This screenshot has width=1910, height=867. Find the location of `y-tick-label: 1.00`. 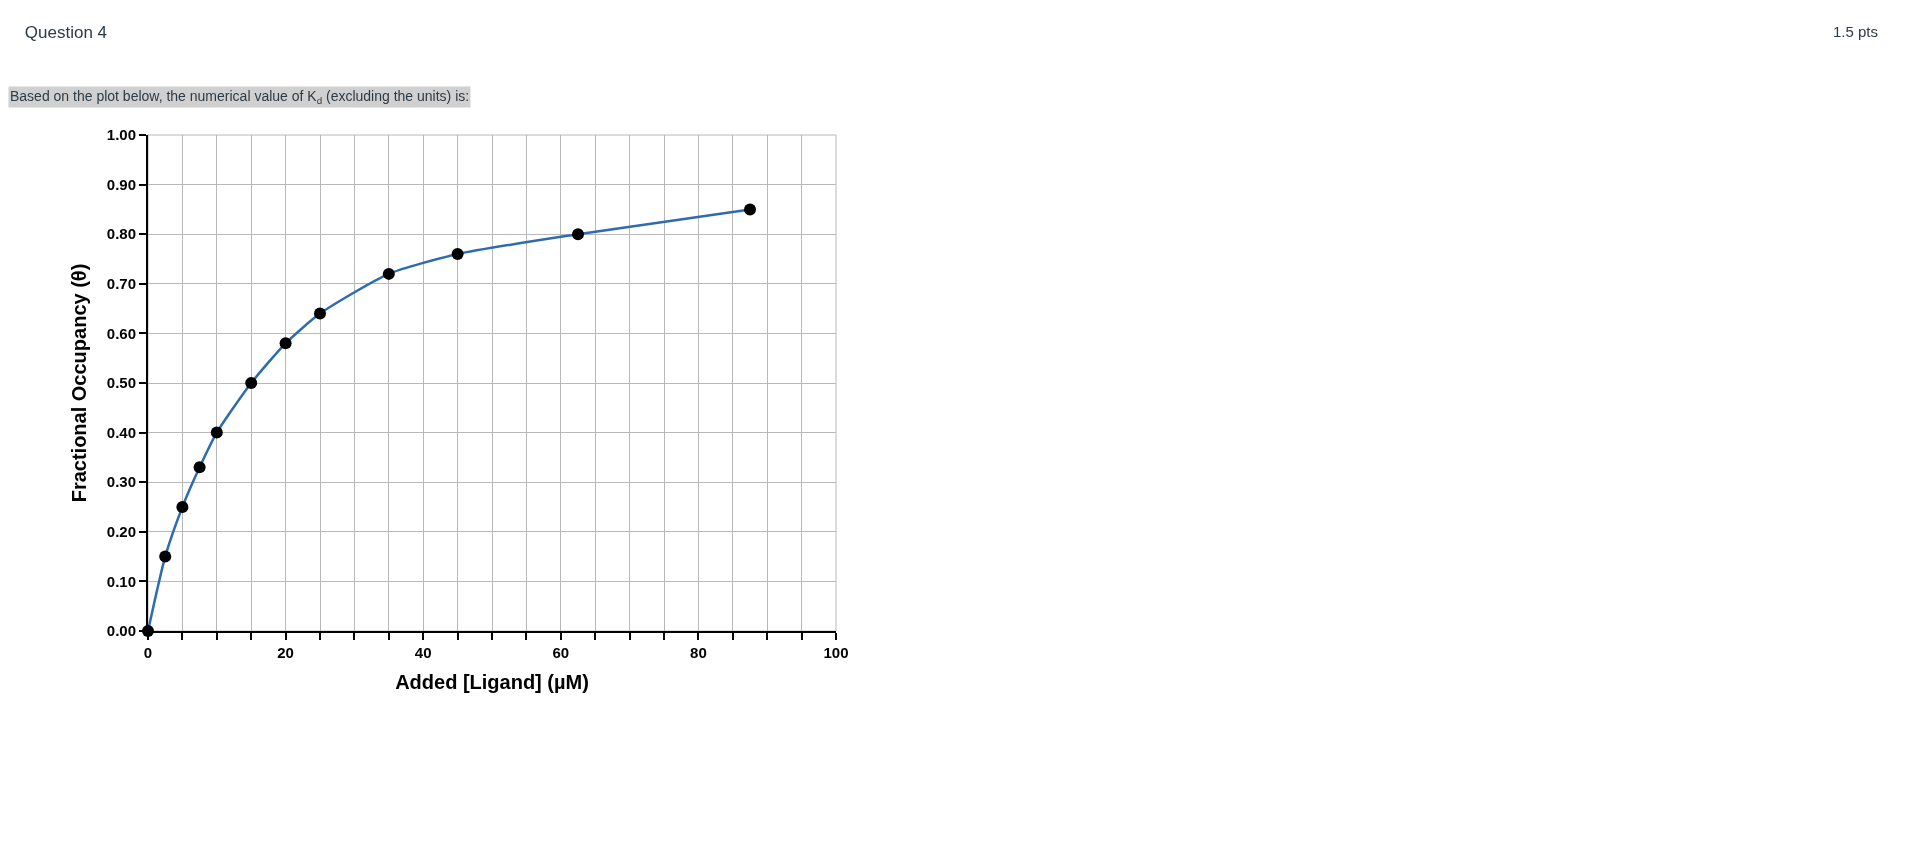

y-tick-label: 1.00 is located at coordinates (121, 135).